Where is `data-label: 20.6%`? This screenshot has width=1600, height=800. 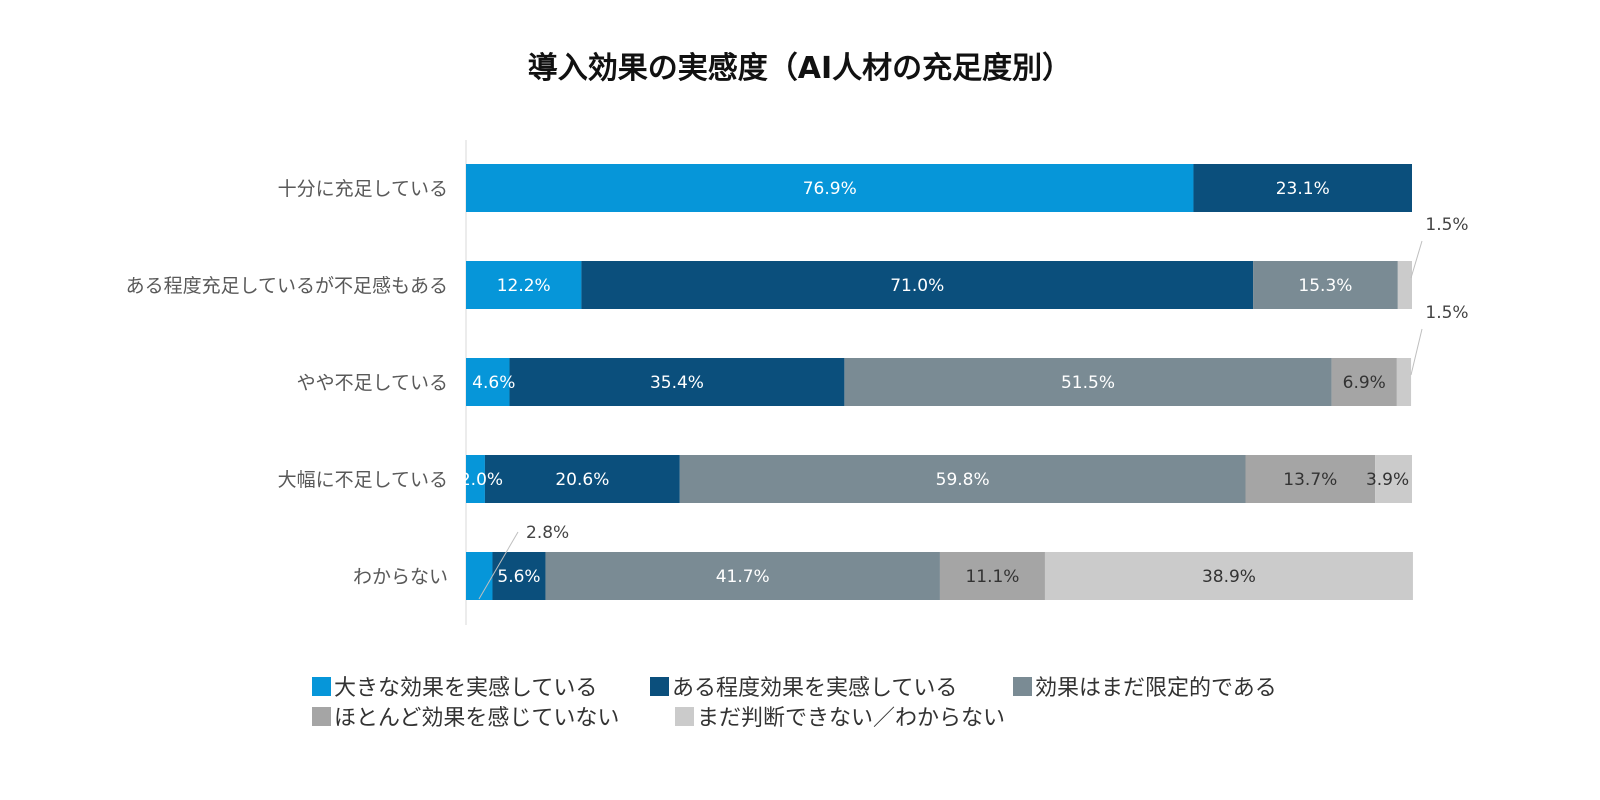
data-label: 20.6% is located at coordinates (582, 480).